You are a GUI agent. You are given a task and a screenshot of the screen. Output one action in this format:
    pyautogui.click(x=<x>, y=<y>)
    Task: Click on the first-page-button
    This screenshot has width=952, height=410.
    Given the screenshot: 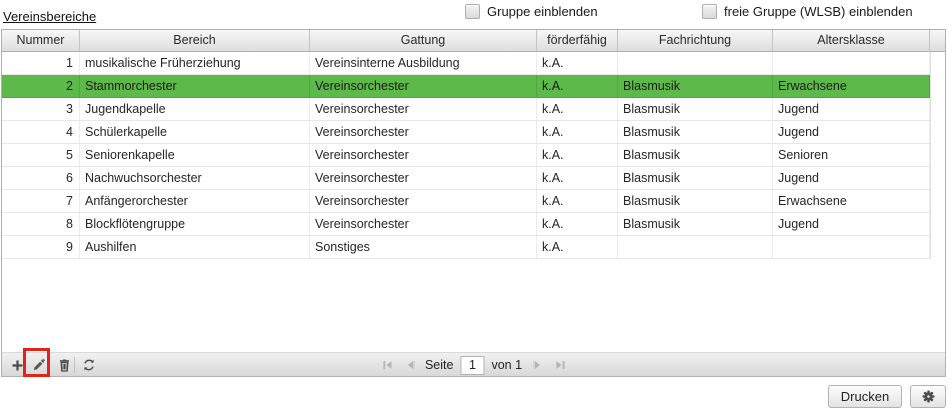 What is the action you would take?
    pyautogui.click(x=387, y=365)
    